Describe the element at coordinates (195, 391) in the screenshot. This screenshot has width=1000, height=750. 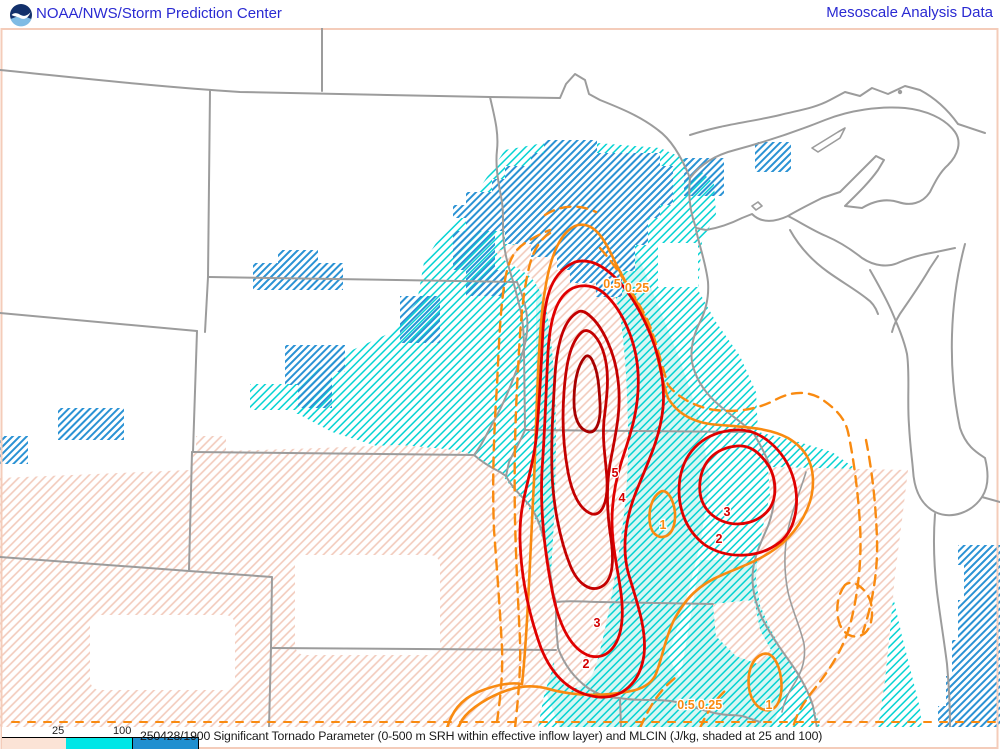
I see `wy-sd-border` at that location.